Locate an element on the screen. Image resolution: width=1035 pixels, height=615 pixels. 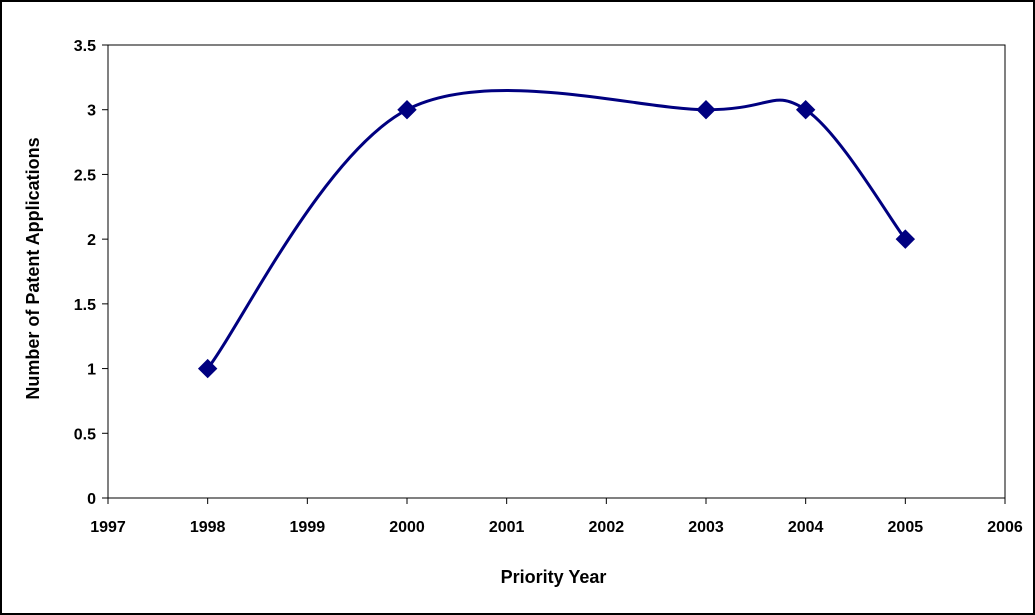
x-tick-label: 2001 is located at coordinates (507, 527).